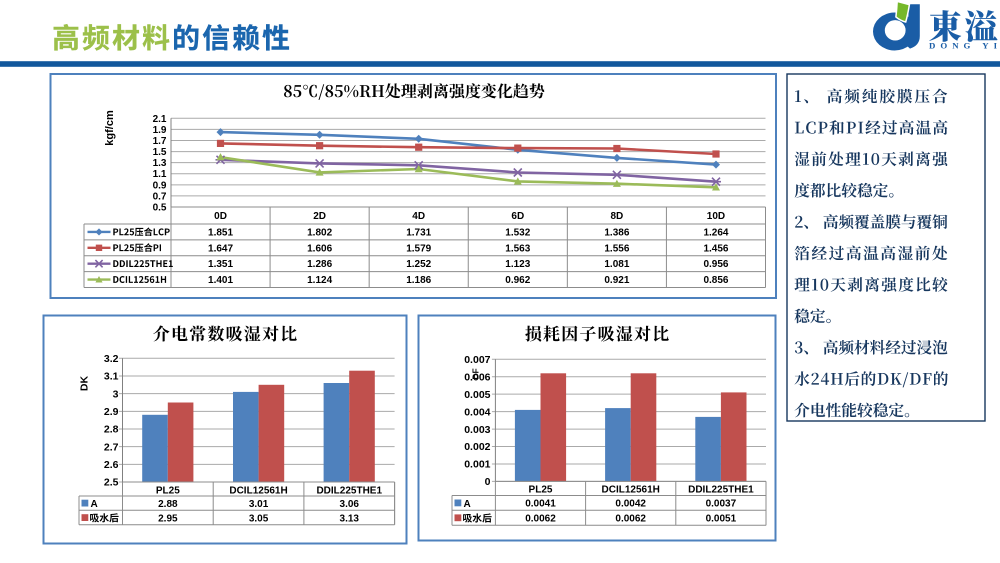 The height and width of the screenshot is (563, 1000). Describe the element at coordinates (517, 232) in the screenshot. I see `svg-text: 1.532` at that location.